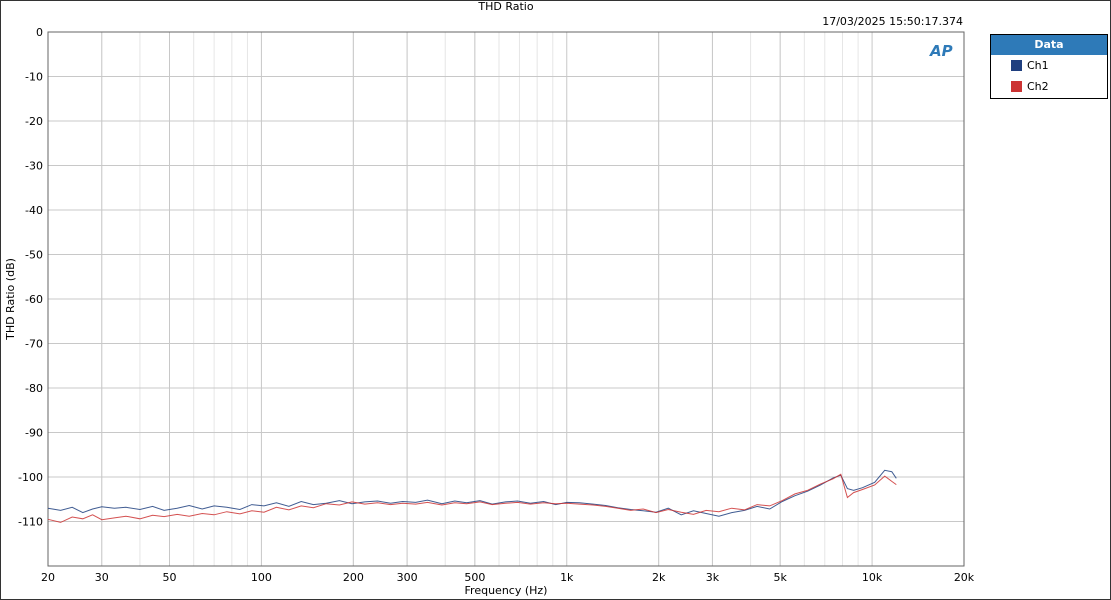  I want to click on x-tick-label: 100, so click(261, 577).